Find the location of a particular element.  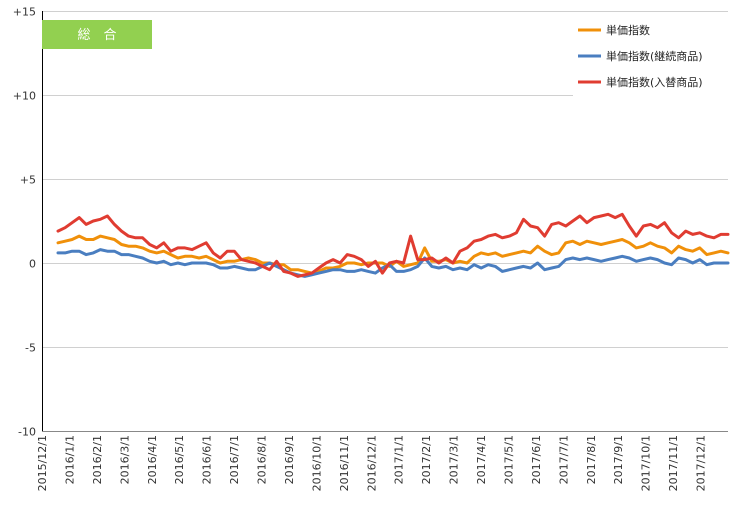

x-tick-label: 2016/9/1 is located at coordinates (289, 459).